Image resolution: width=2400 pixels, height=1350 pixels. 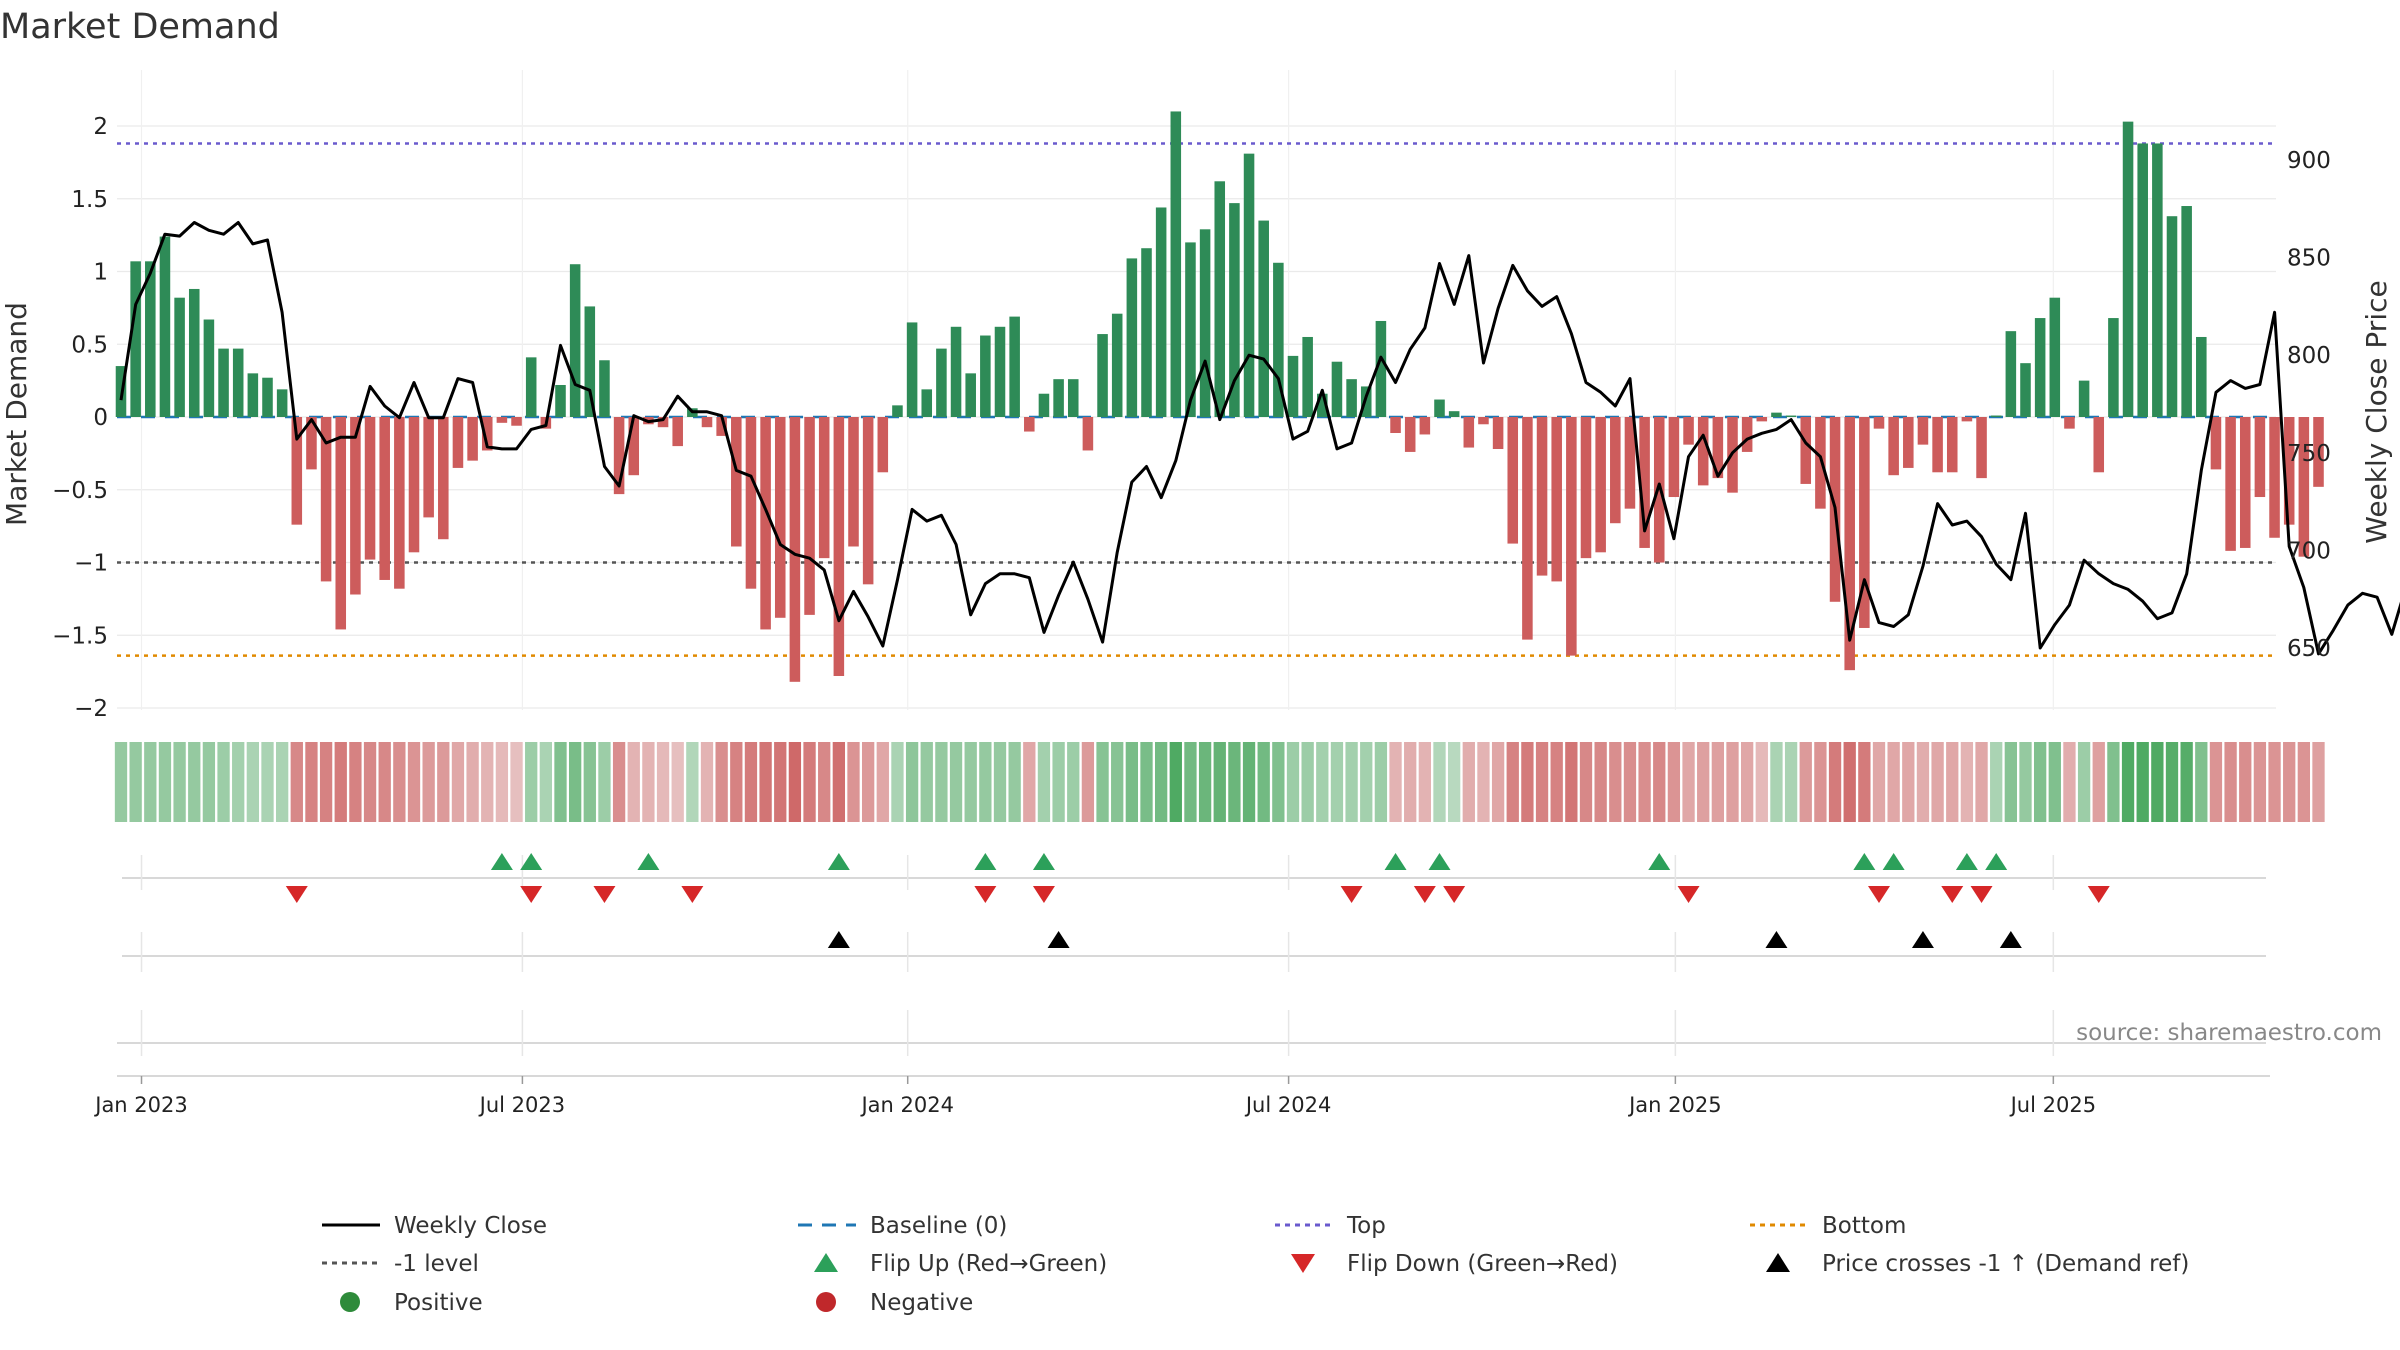 I want to click on left-tick-label: 2, so click(x=100, y=127).